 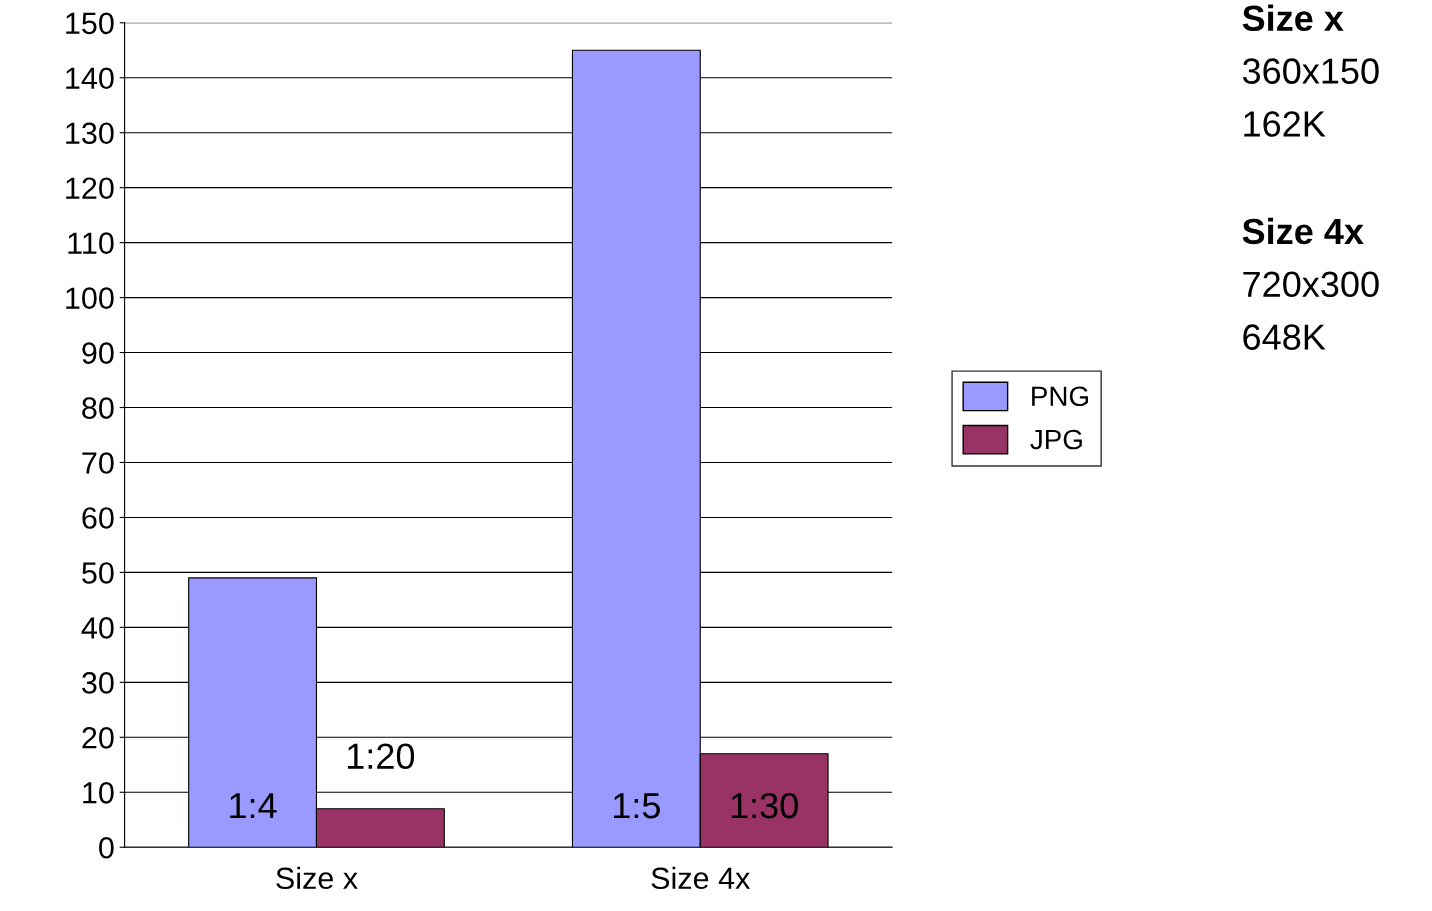 What do you see at coordinates (90, 78) in the screenshot?
I see `y-tick-label: 140` at bounding box center [90, 78].